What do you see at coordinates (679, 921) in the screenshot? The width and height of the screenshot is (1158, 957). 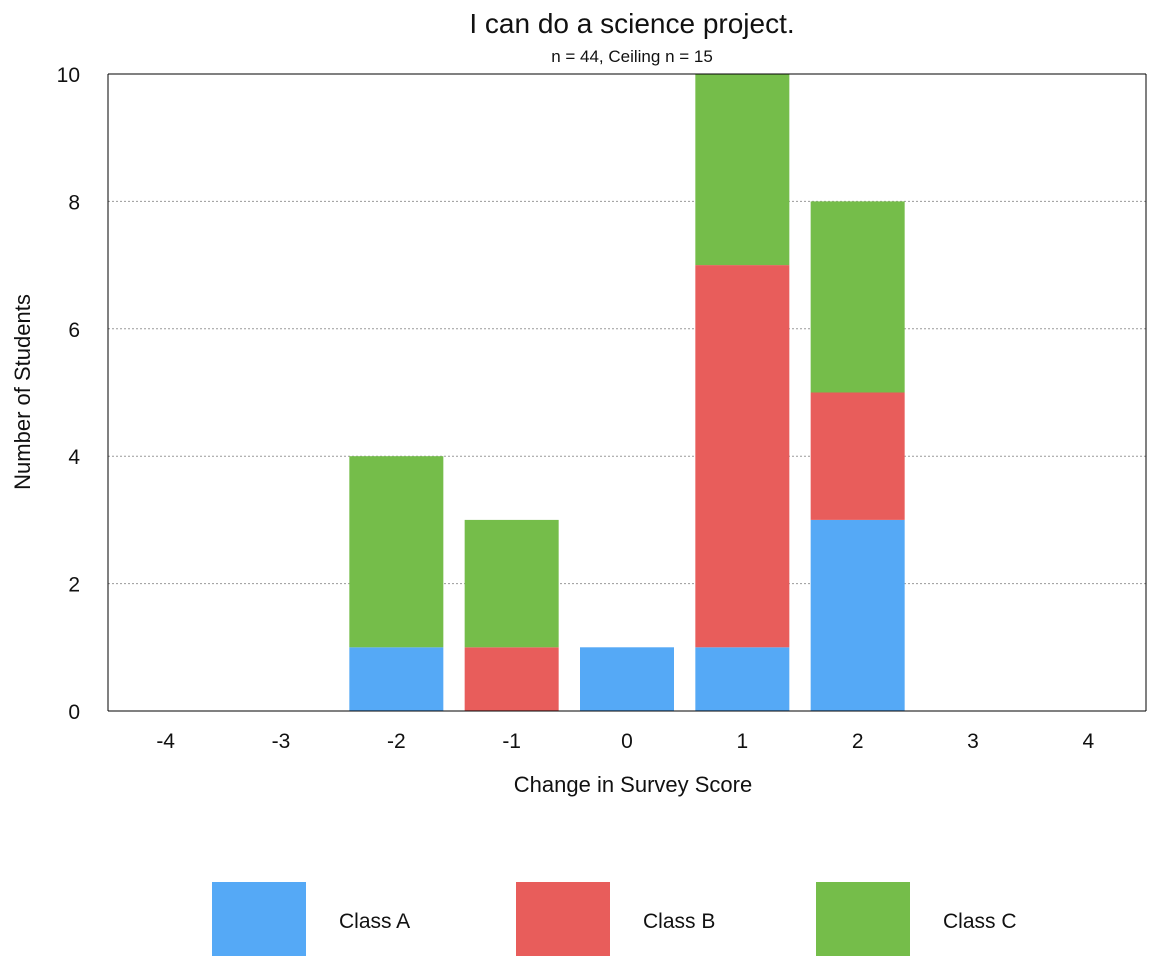 I see `legend-label: Class B` at bounding box center [679, 921].